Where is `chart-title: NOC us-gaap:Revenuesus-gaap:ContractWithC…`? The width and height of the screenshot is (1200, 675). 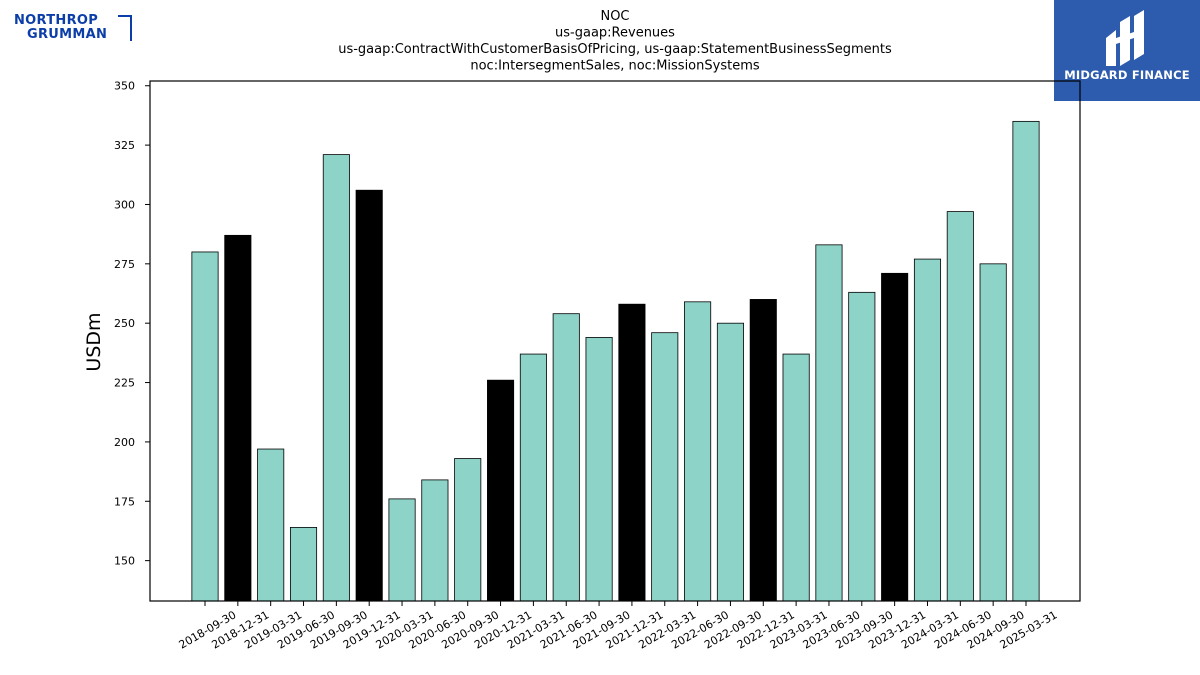
chart-title: NOC us-gaap:Revenuesus-gaap:ContractWithC… is located at coordinates (615, 41).